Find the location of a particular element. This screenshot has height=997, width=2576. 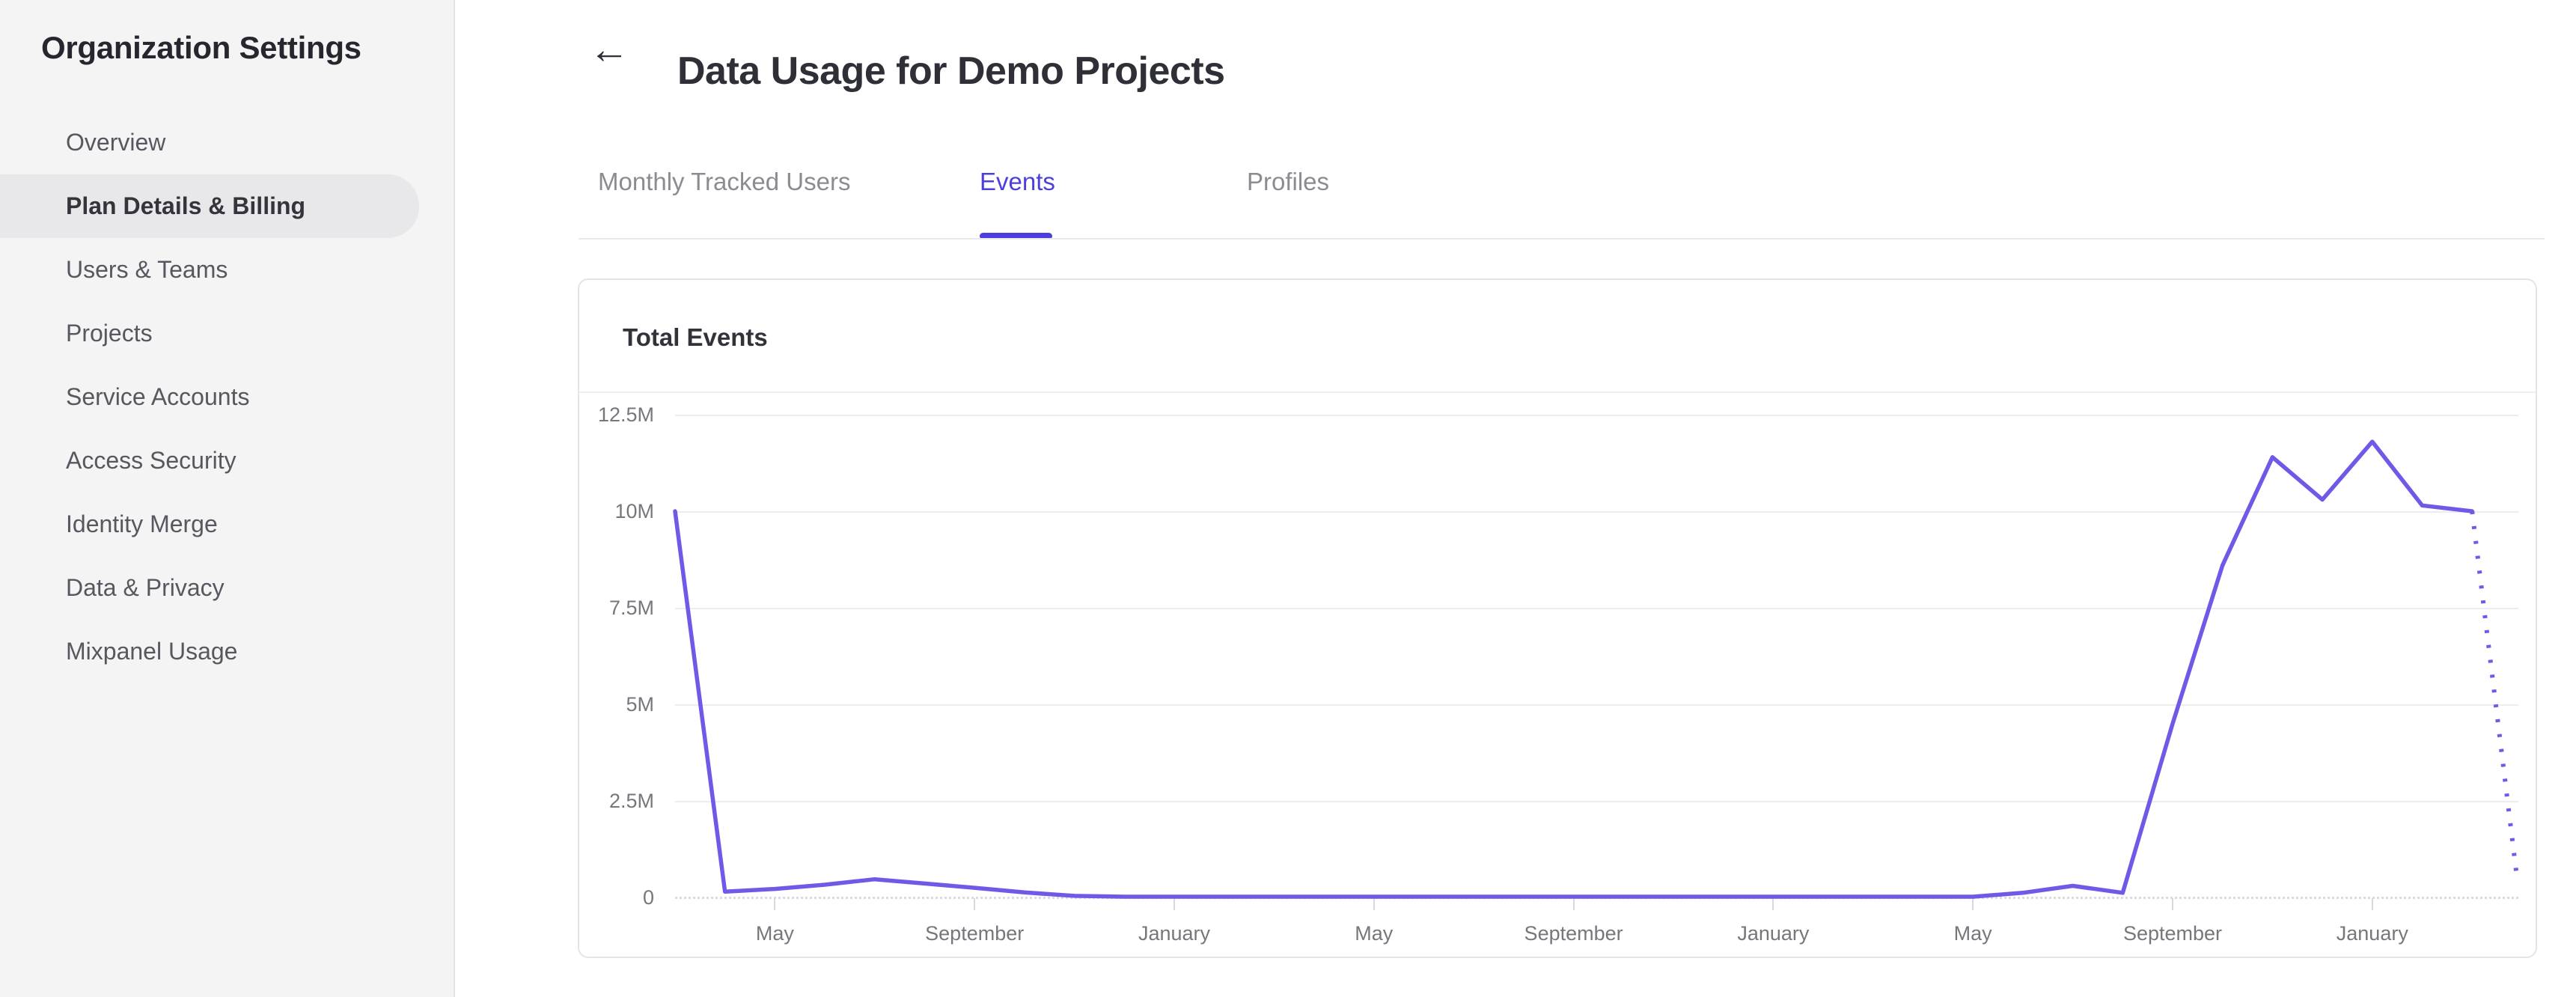

back-arrow-icon: ← is located at coordinates (609, 49).